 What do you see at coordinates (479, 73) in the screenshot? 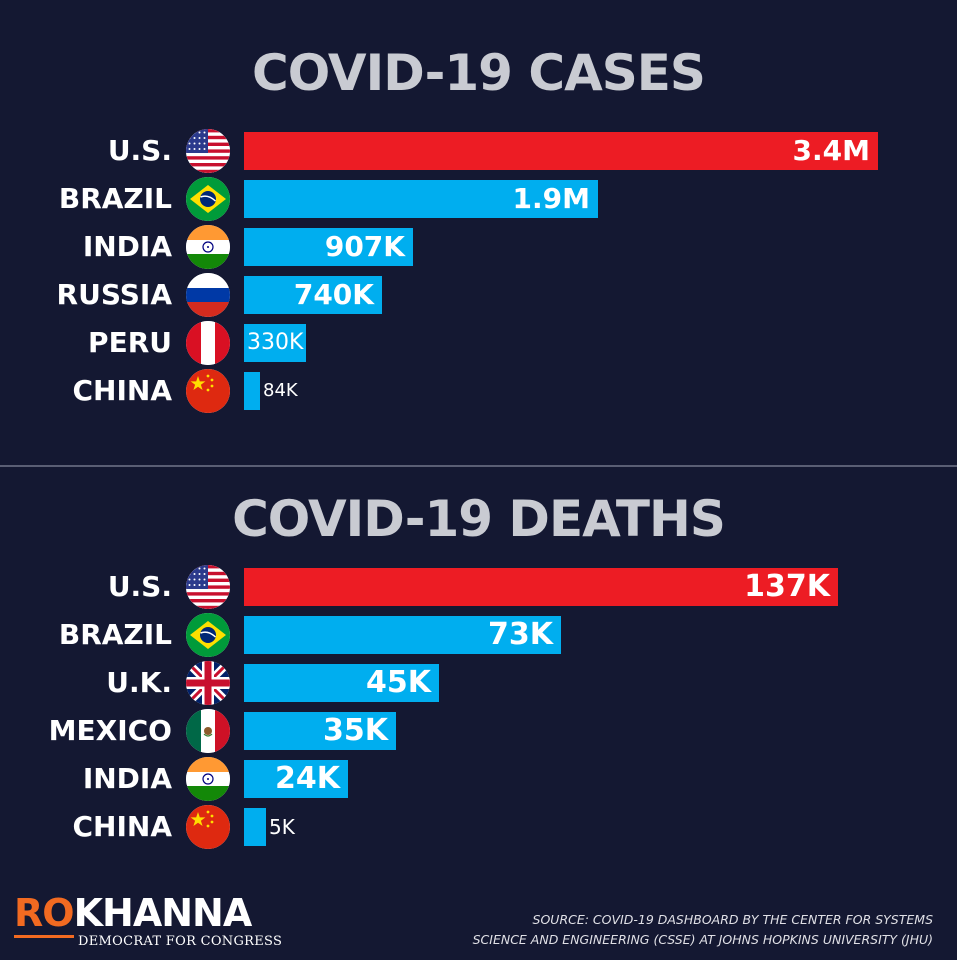
I see `cases-chart-title: COVID-19 CASES` at bounding box center [479, 73].